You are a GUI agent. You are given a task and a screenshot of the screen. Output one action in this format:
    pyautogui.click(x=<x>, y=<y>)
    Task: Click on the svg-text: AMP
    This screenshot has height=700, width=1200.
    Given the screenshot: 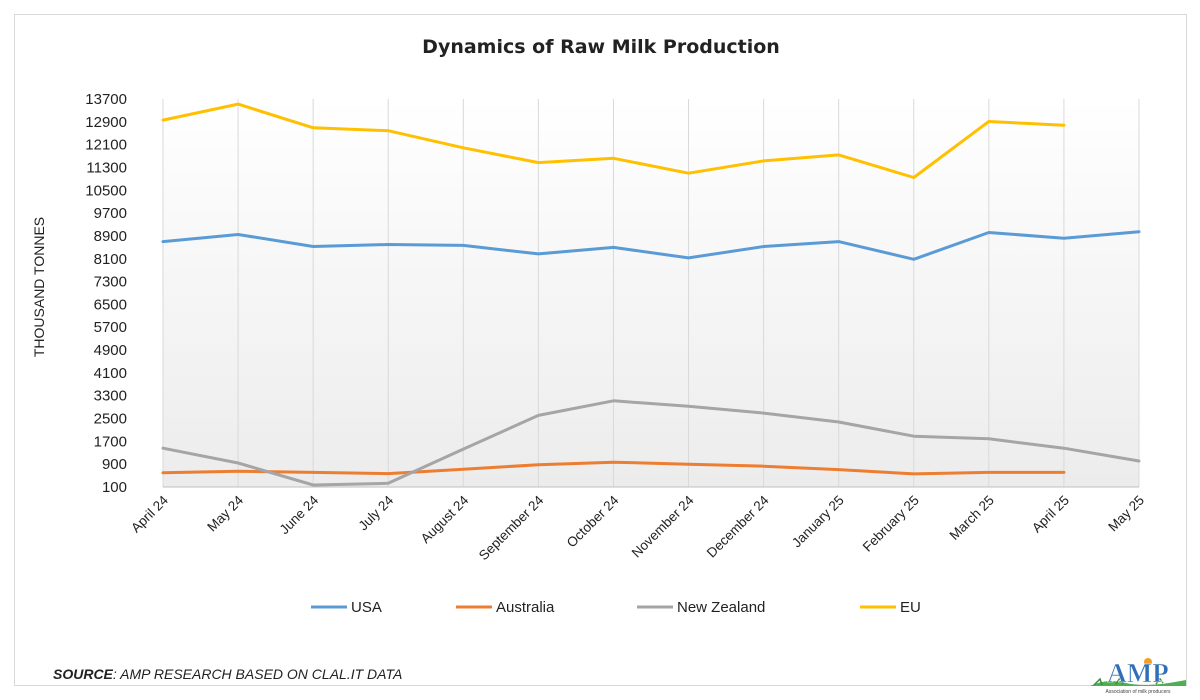 What is the action you would take?
    pyautogui.click(x=1137, y=673)
    